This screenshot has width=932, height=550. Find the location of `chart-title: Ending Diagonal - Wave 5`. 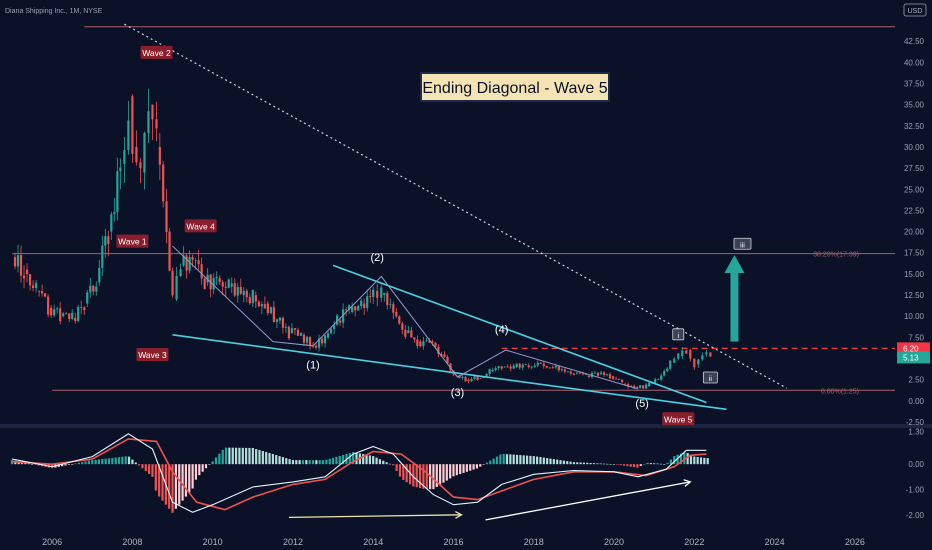

chart-title: Ending Diagonal - Wave 5 is located at coordinates (514, 88).